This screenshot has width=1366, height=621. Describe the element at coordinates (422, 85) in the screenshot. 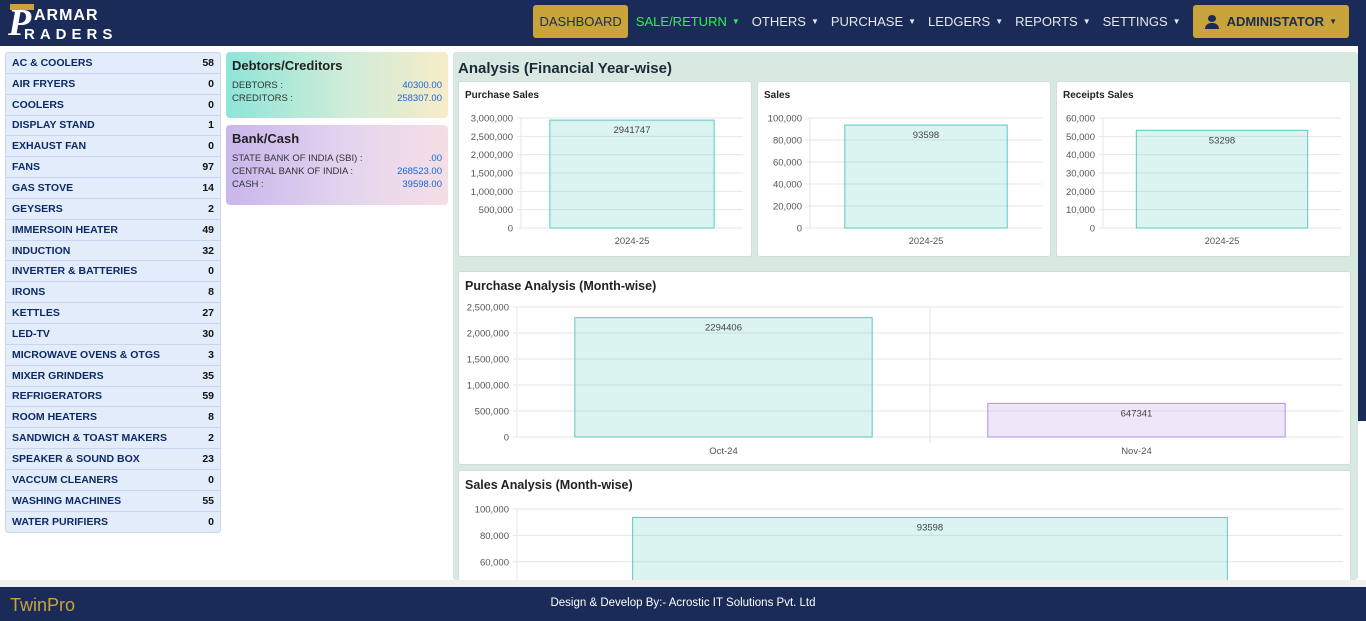

I see `debtors-value: 40300.00` at that location.